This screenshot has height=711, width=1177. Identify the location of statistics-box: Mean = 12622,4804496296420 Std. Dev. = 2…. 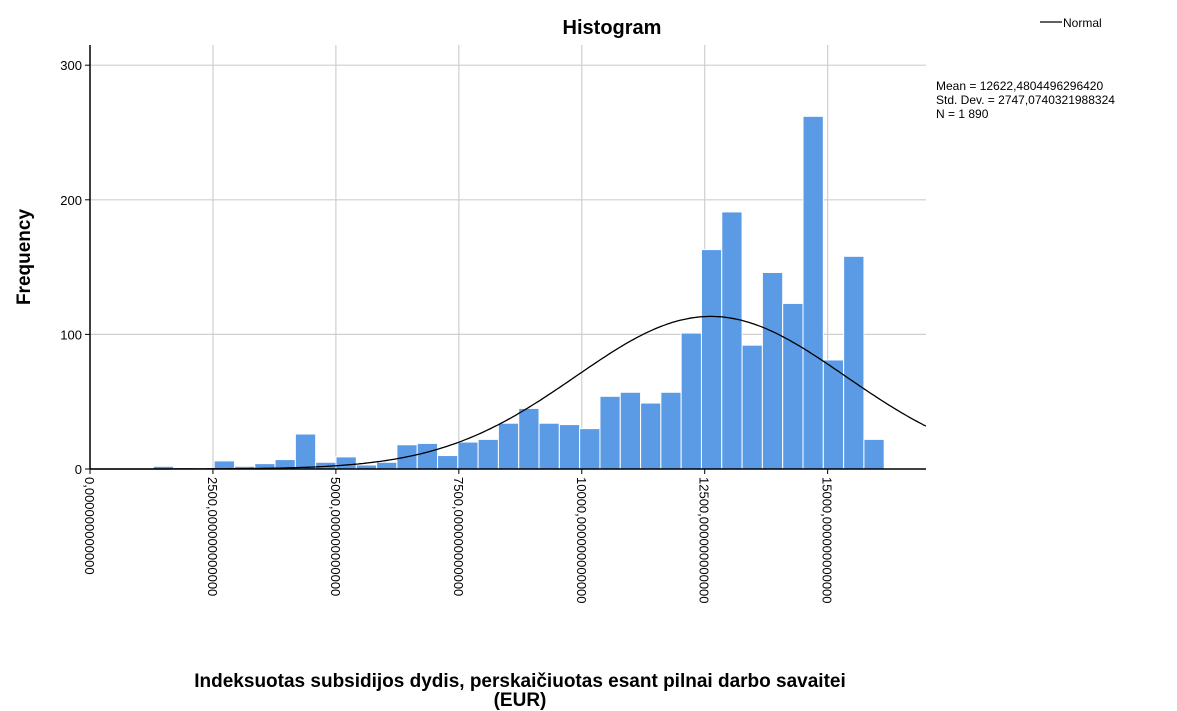
(1025, 100).